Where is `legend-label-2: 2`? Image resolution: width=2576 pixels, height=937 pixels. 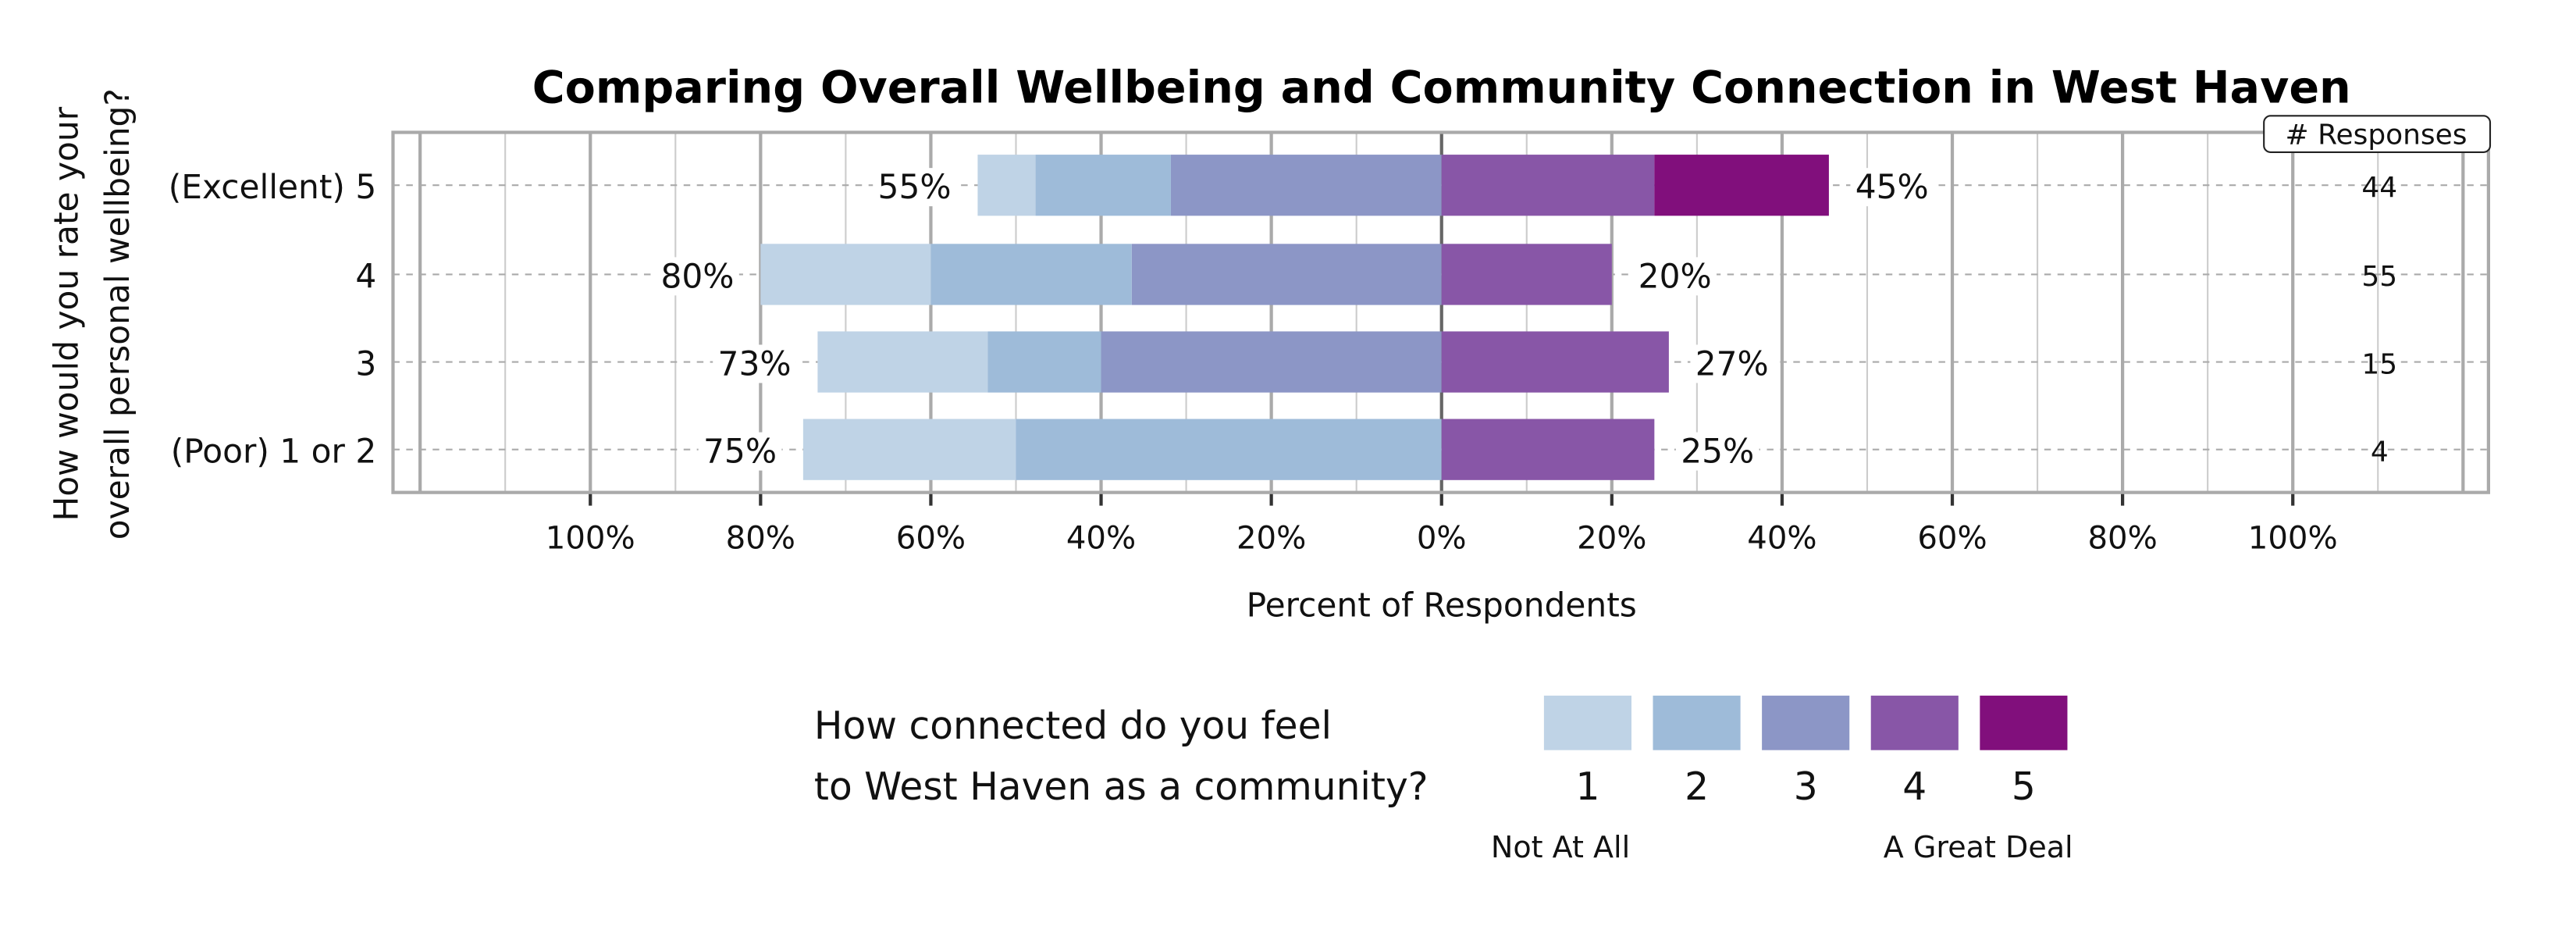 legend-label-2: 2 is located at coordinates (1697, 787).